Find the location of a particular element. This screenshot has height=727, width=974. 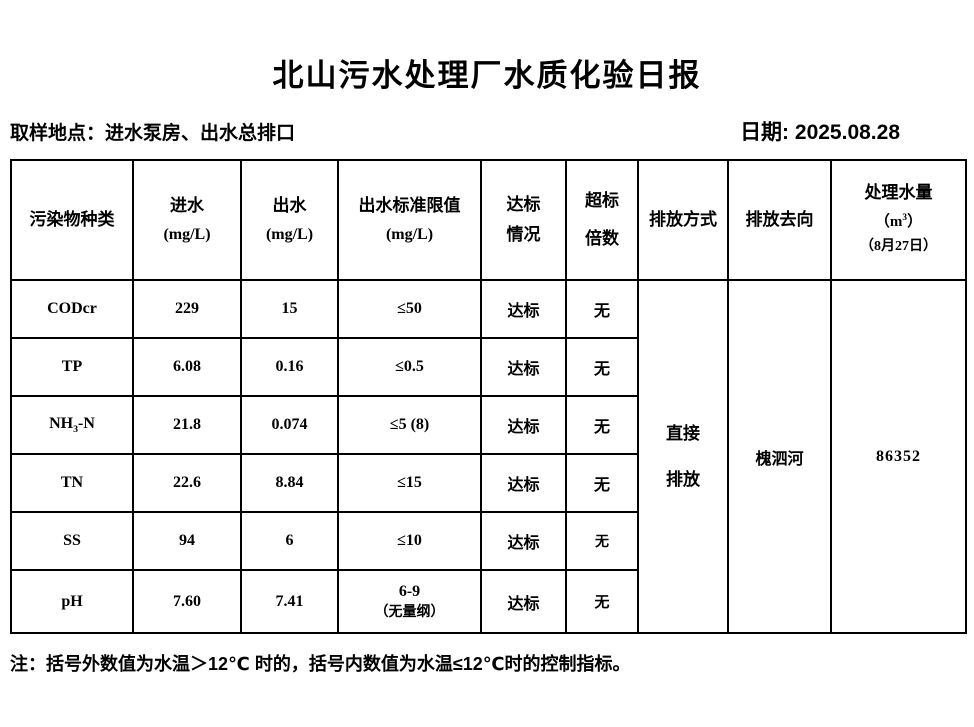

header-discharge-mode-label: 排放方式 is located at coordinates (683, 219).